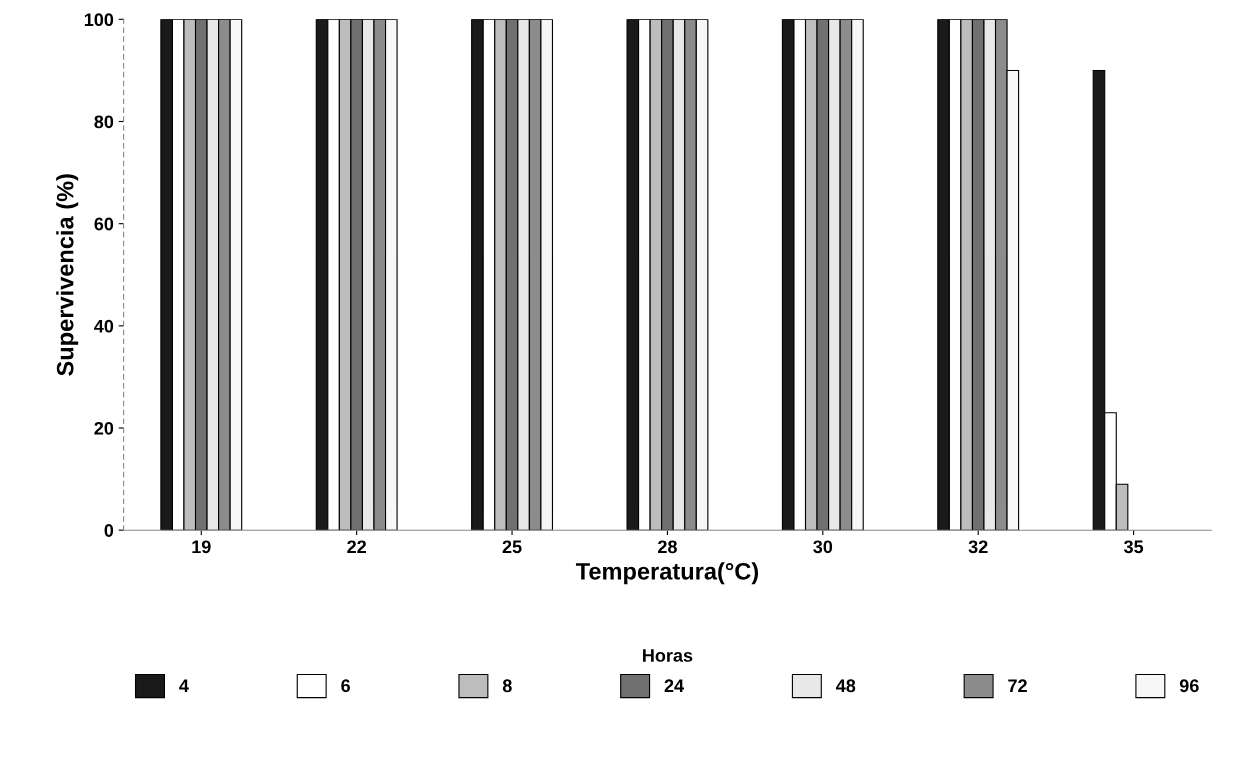  What do you see at coordinates (104, 122) in the screenshot?
I see `y-tick-label: 80` at bounding box center [104, 122].